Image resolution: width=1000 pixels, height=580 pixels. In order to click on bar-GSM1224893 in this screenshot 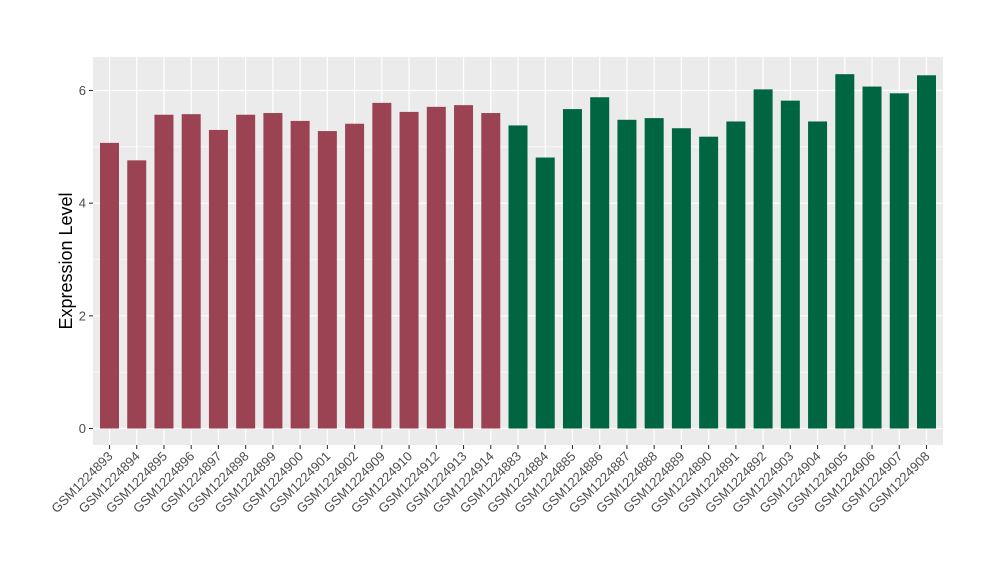, I will do `click(109, 285)`.